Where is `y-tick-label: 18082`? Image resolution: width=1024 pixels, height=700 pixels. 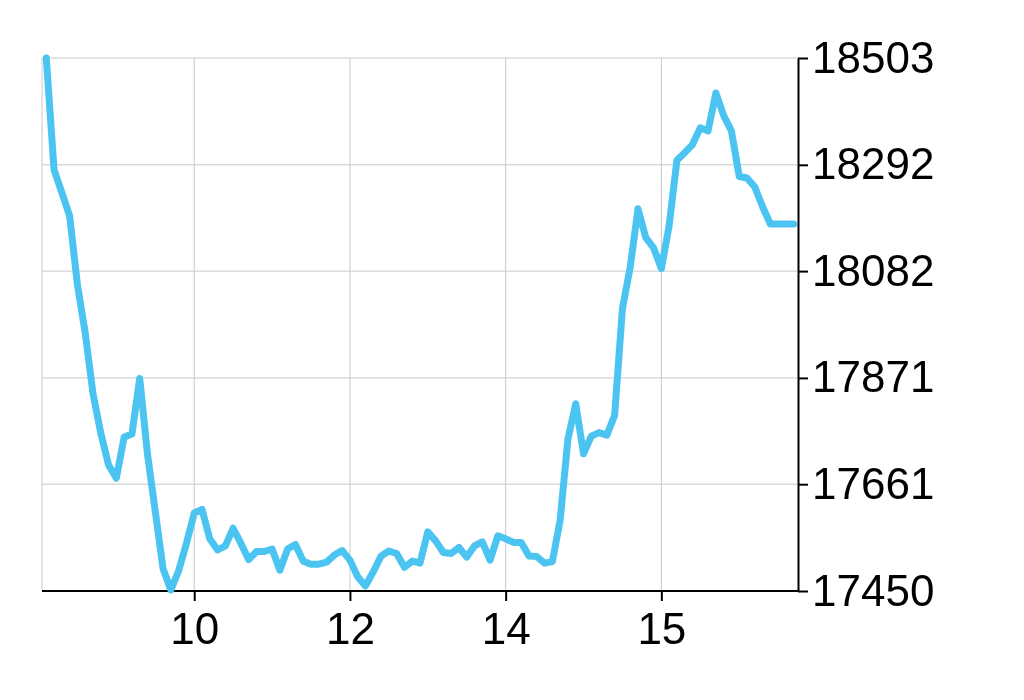 y-tick-label: 18082 is located at coordinates (873, 270).